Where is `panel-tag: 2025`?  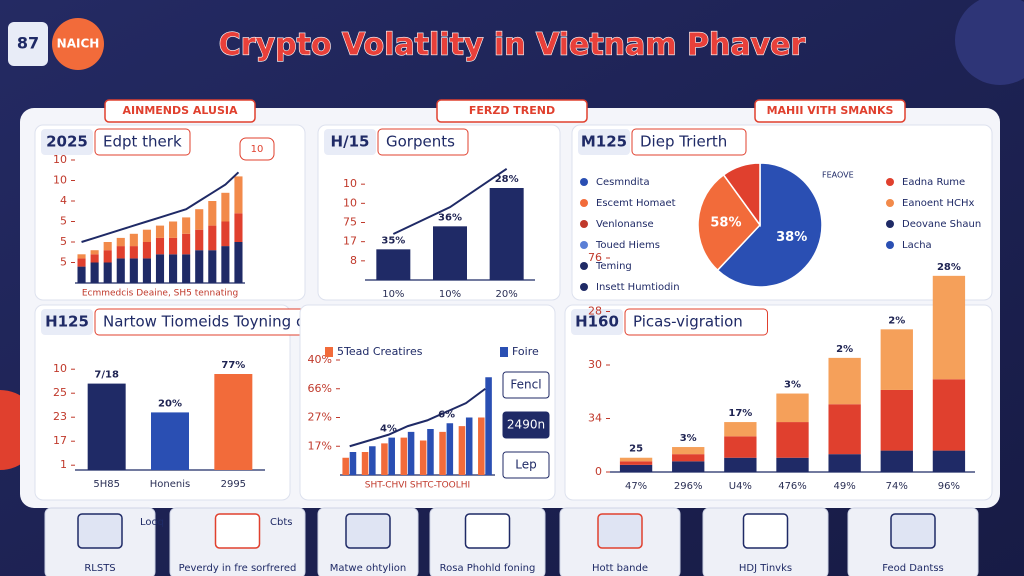 panel-tag: 2025 is located at coordinates (67, 142).